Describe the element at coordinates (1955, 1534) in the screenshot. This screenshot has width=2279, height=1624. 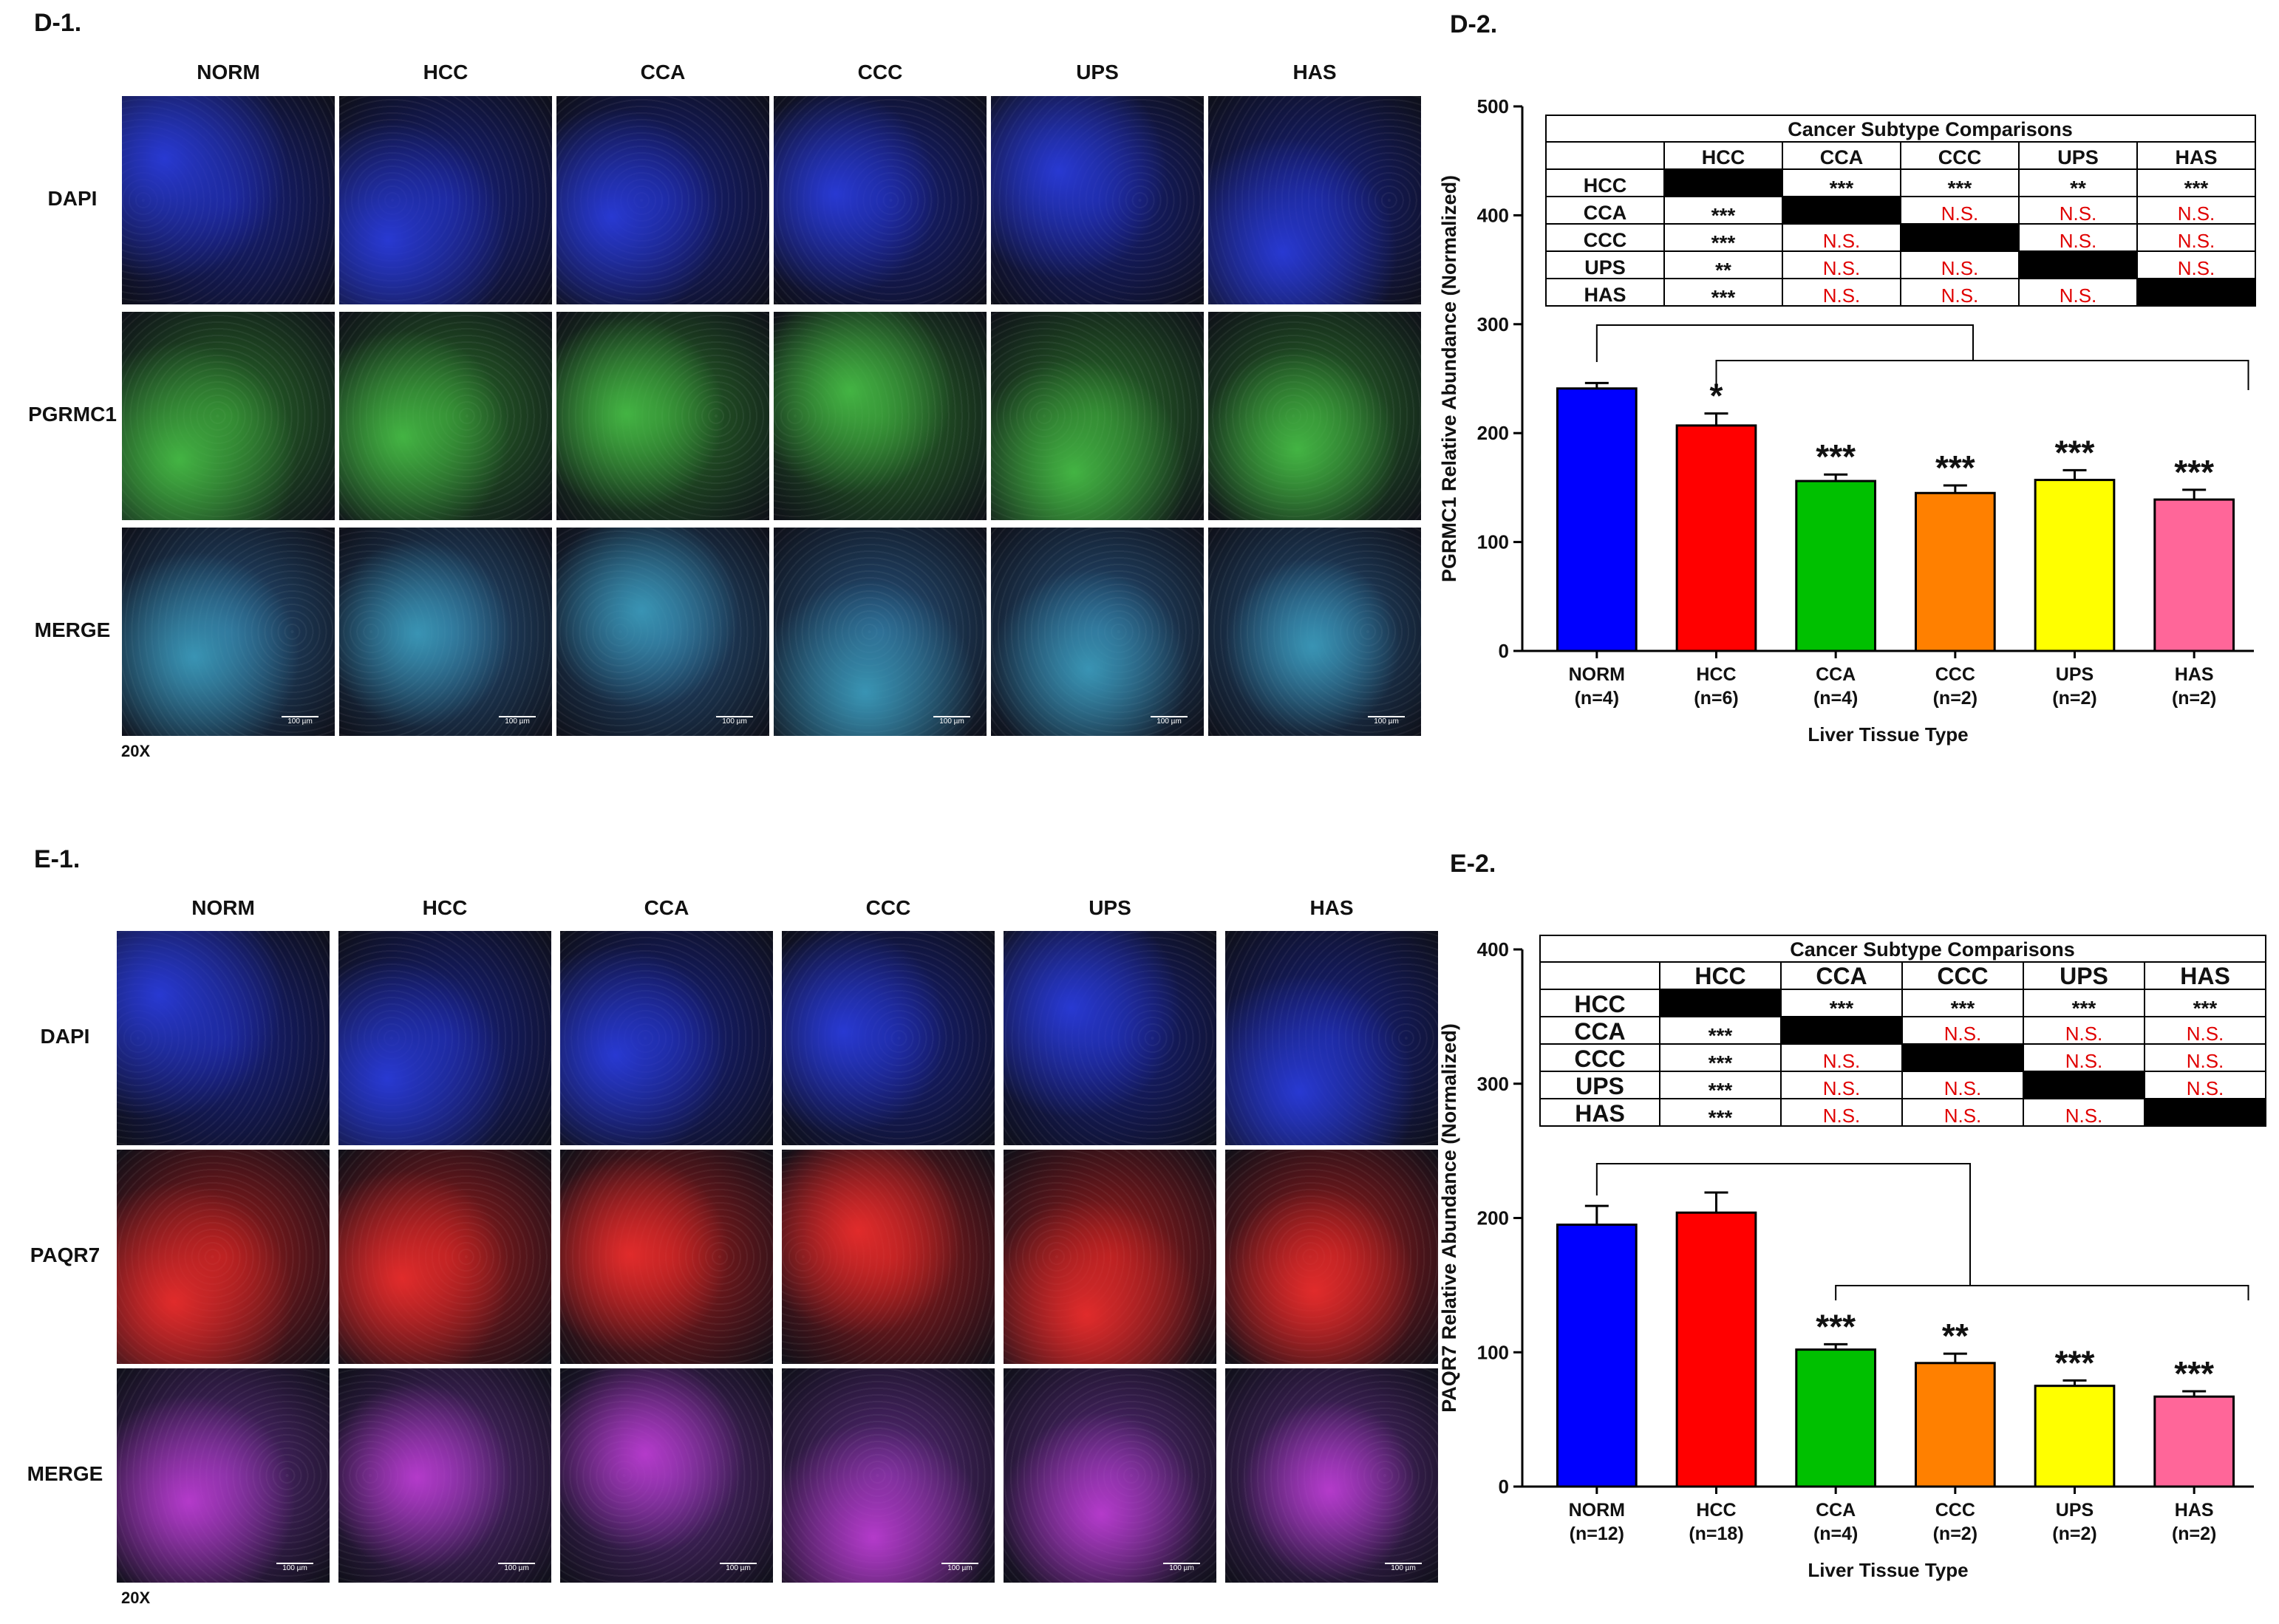
I see `x-tick-n-ccc: (n=2)` at that location.